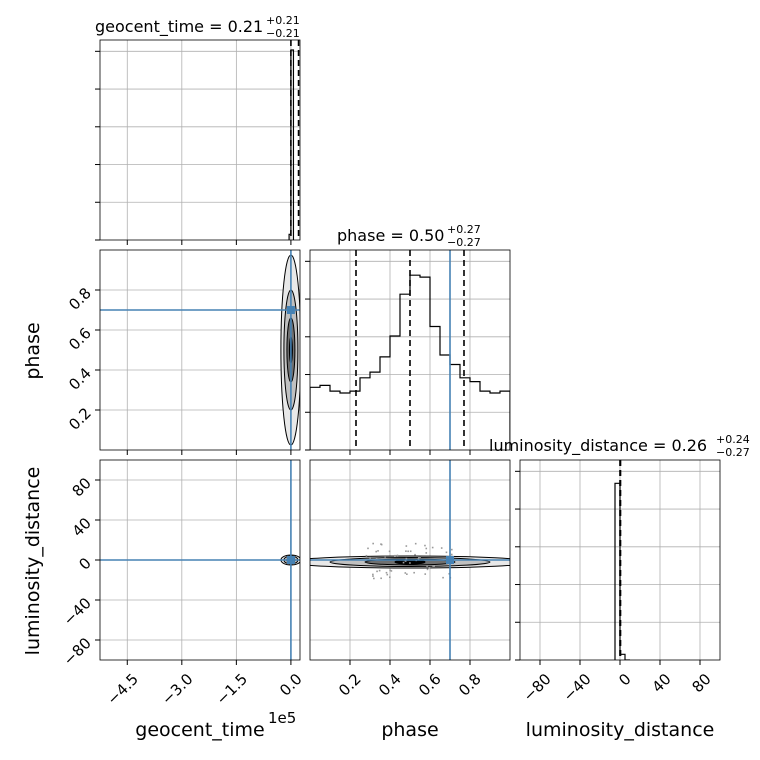 Image resolution: width=760 pixels, height=760 pixels. Describe the element at coordinates (470, 685) in the screenshot. I see `x-tick-label-phase-3: 0.8` at that location.